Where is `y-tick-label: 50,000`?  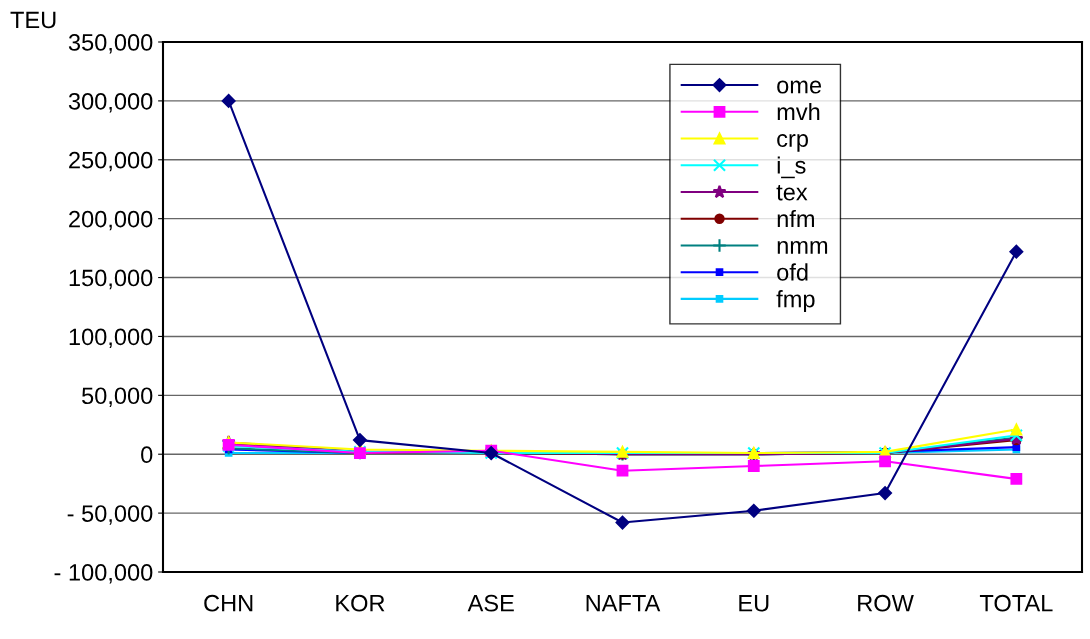 y-tick-label: 50,000 is located at coordinates (117, 397).